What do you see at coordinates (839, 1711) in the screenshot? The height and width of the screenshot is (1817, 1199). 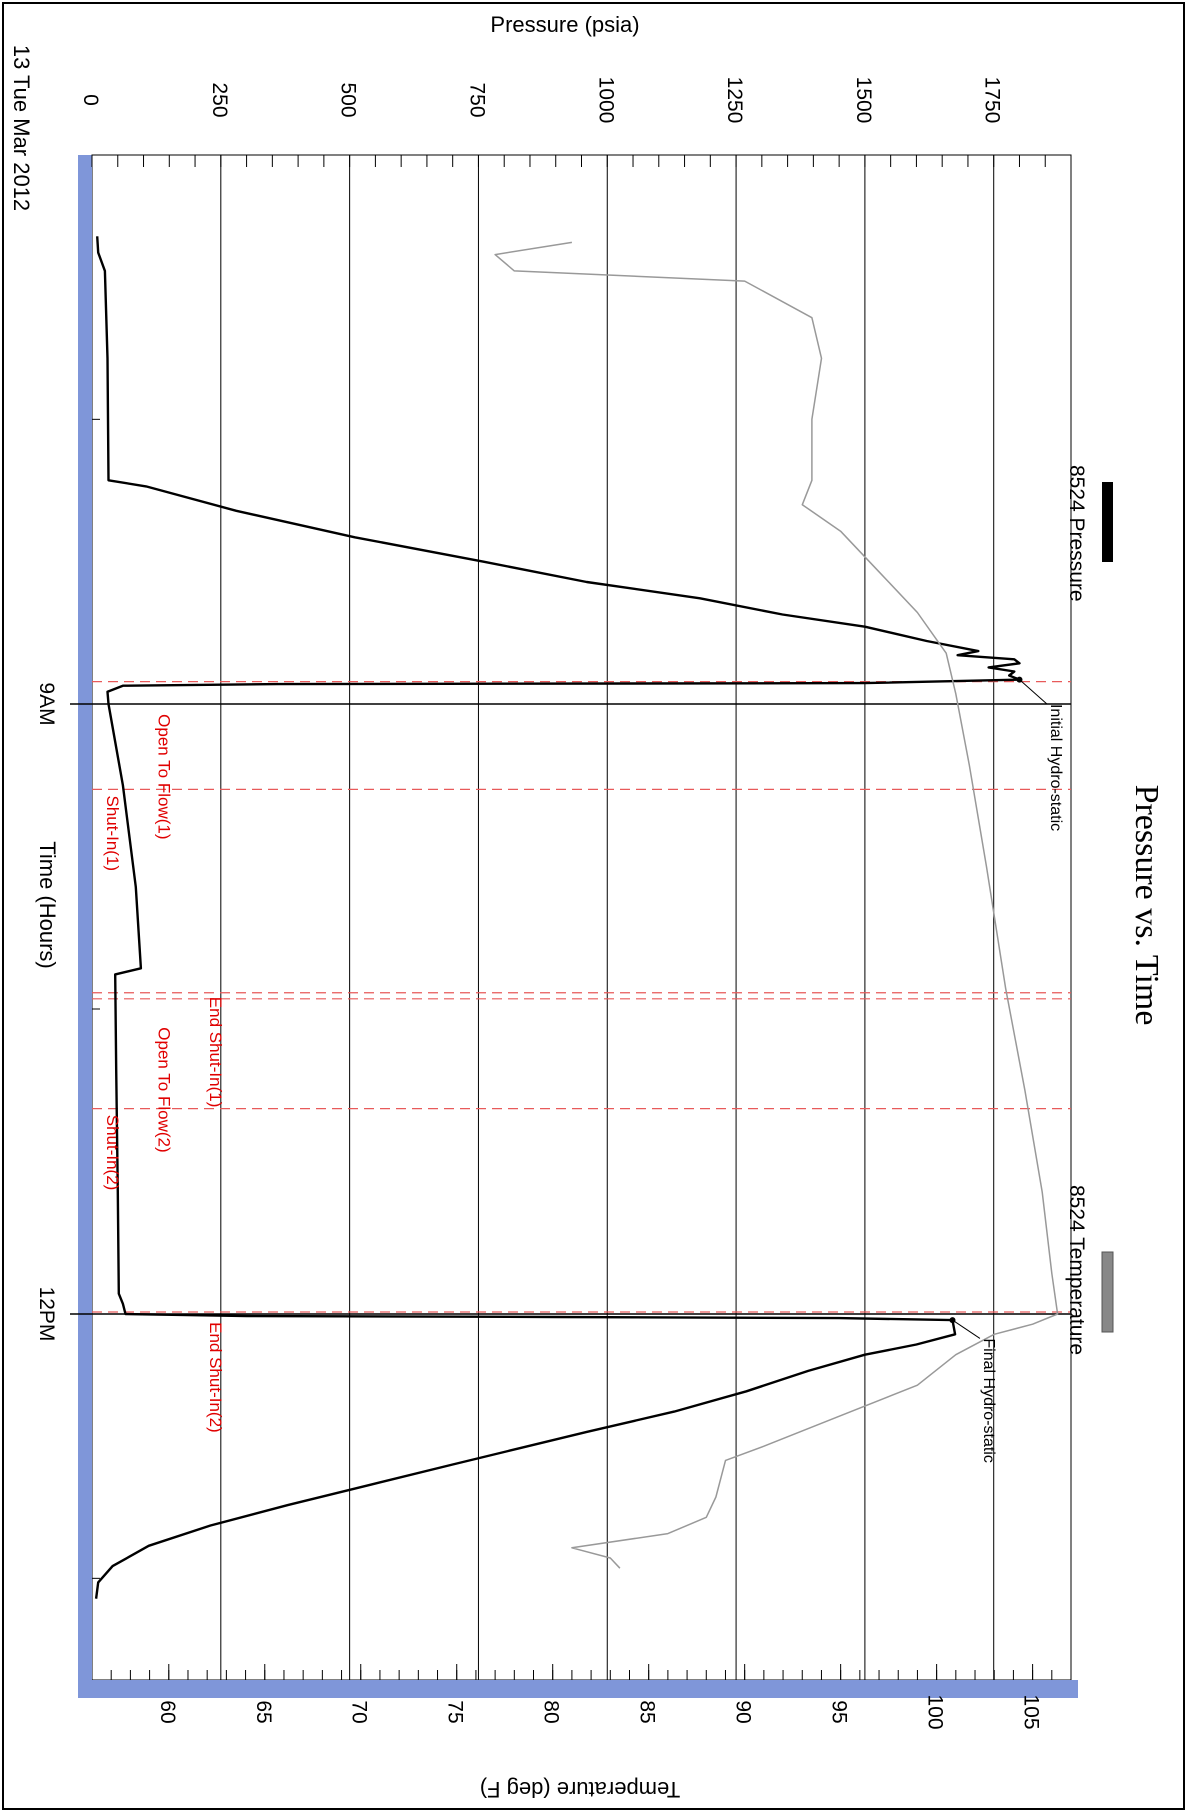 I see `temperature-tick-label: 95` at bounding box center [839, 1711].